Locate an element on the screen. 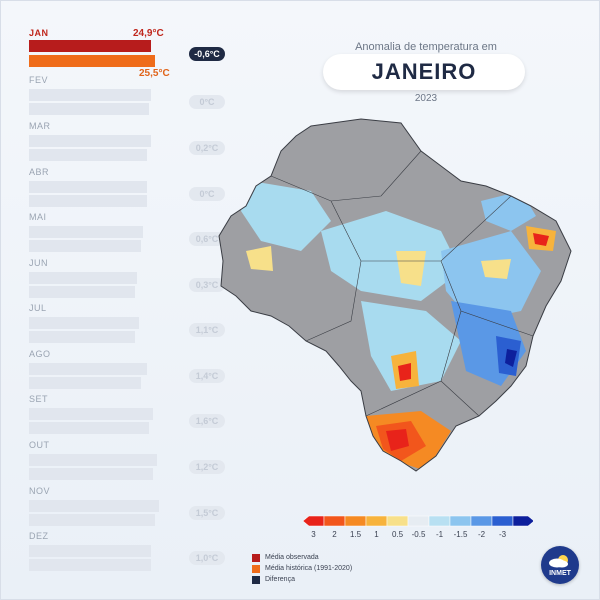 Image resolution: width=600 pixels, height=600 pixels. difference-pill: 0,3°C is located at coordinates (207, 285).